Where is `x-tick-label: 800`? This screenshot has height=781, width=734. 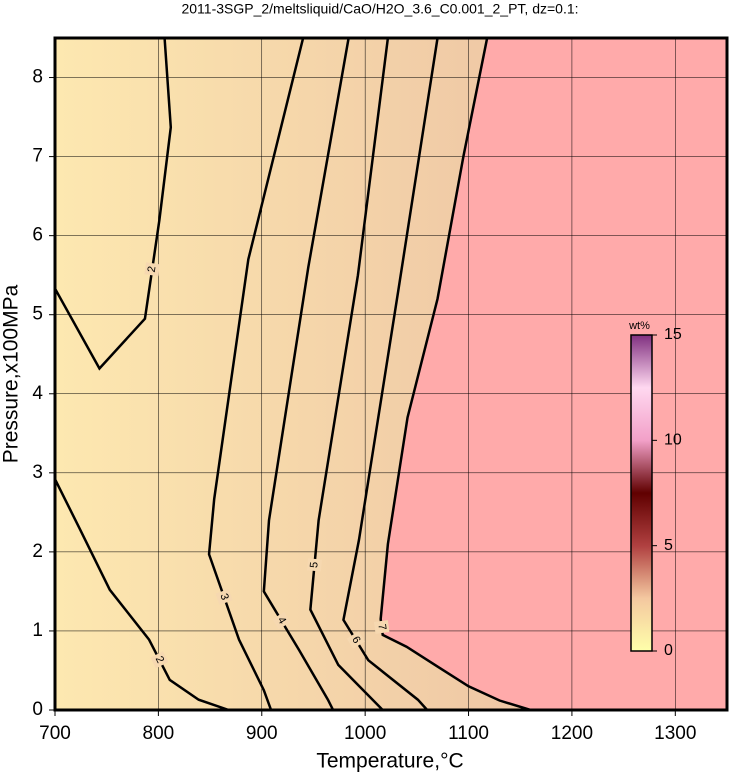 x-tick-label: 800 is located at coordinates (159, 733).